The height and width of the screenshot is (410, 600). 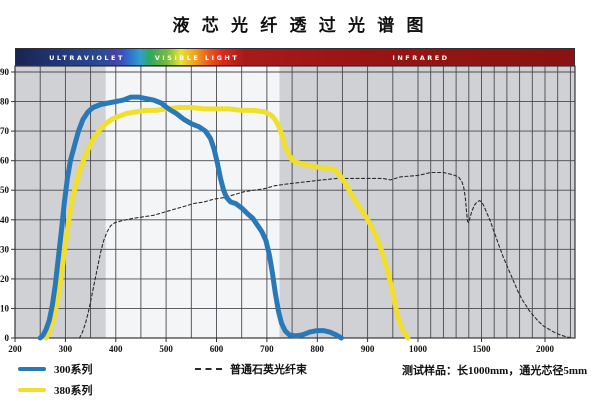 What do you see at coordinates (73, 370) in the screenshot?
I see `legend-label-300-series: 300系列` at bounding box center [73, 370].